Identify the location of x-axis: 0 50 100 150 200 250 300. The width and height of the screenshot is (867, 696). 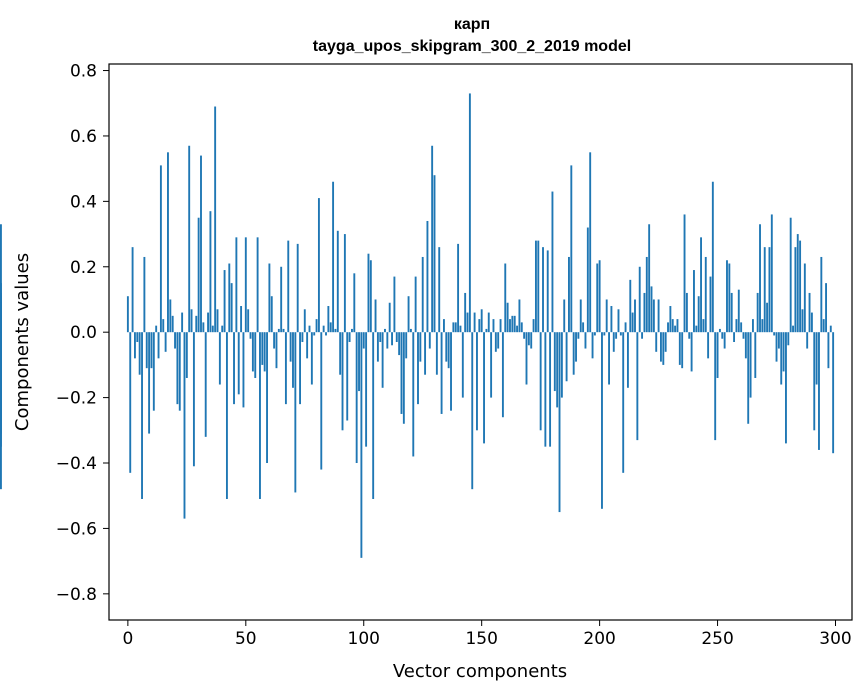
(487, 634).